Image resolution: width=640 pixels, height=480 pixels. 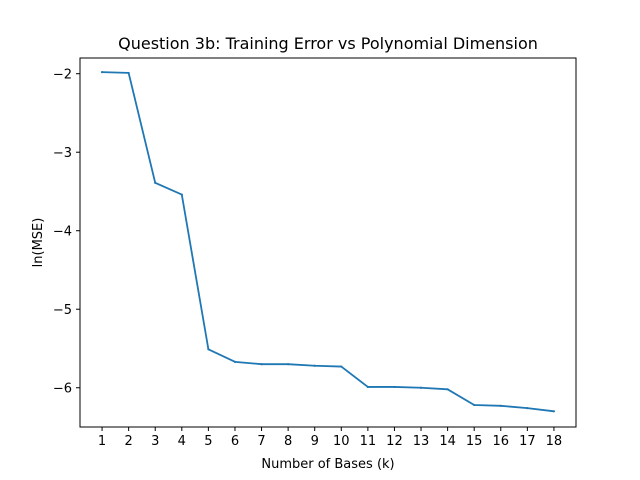 I want to click on x-tick-label: 11, so click(x=368, y=441).